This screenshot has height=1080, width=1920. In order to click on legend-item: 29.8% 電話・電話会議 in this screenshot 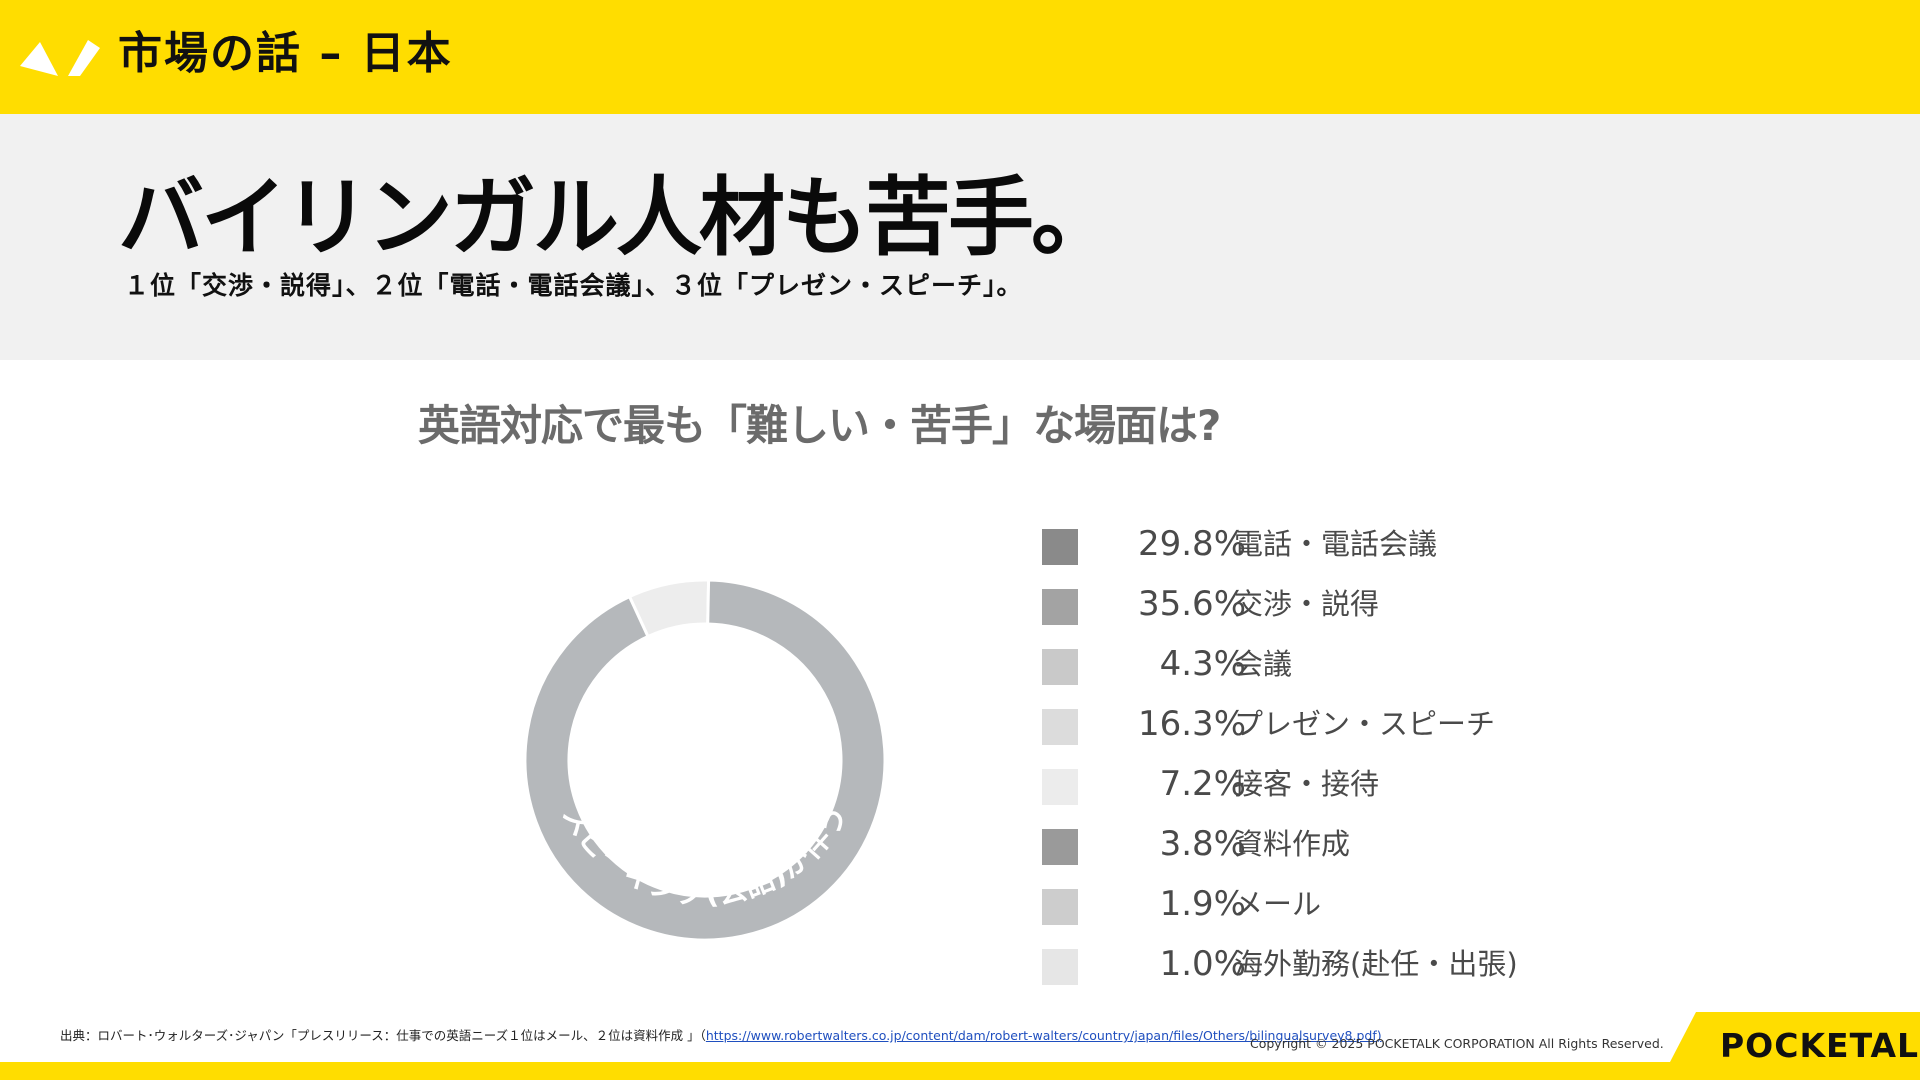, I will do `click(1322, 544)`.